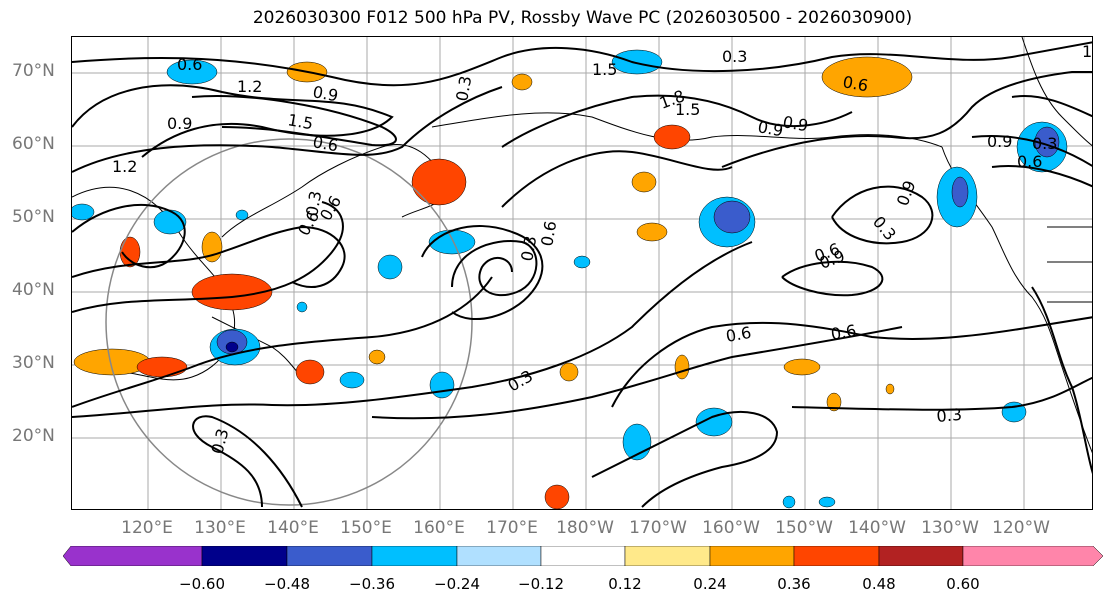  Describe the element at coordinates (202, 584) in the screenshot. I see `colorbar-tick: −0.60` at that location.